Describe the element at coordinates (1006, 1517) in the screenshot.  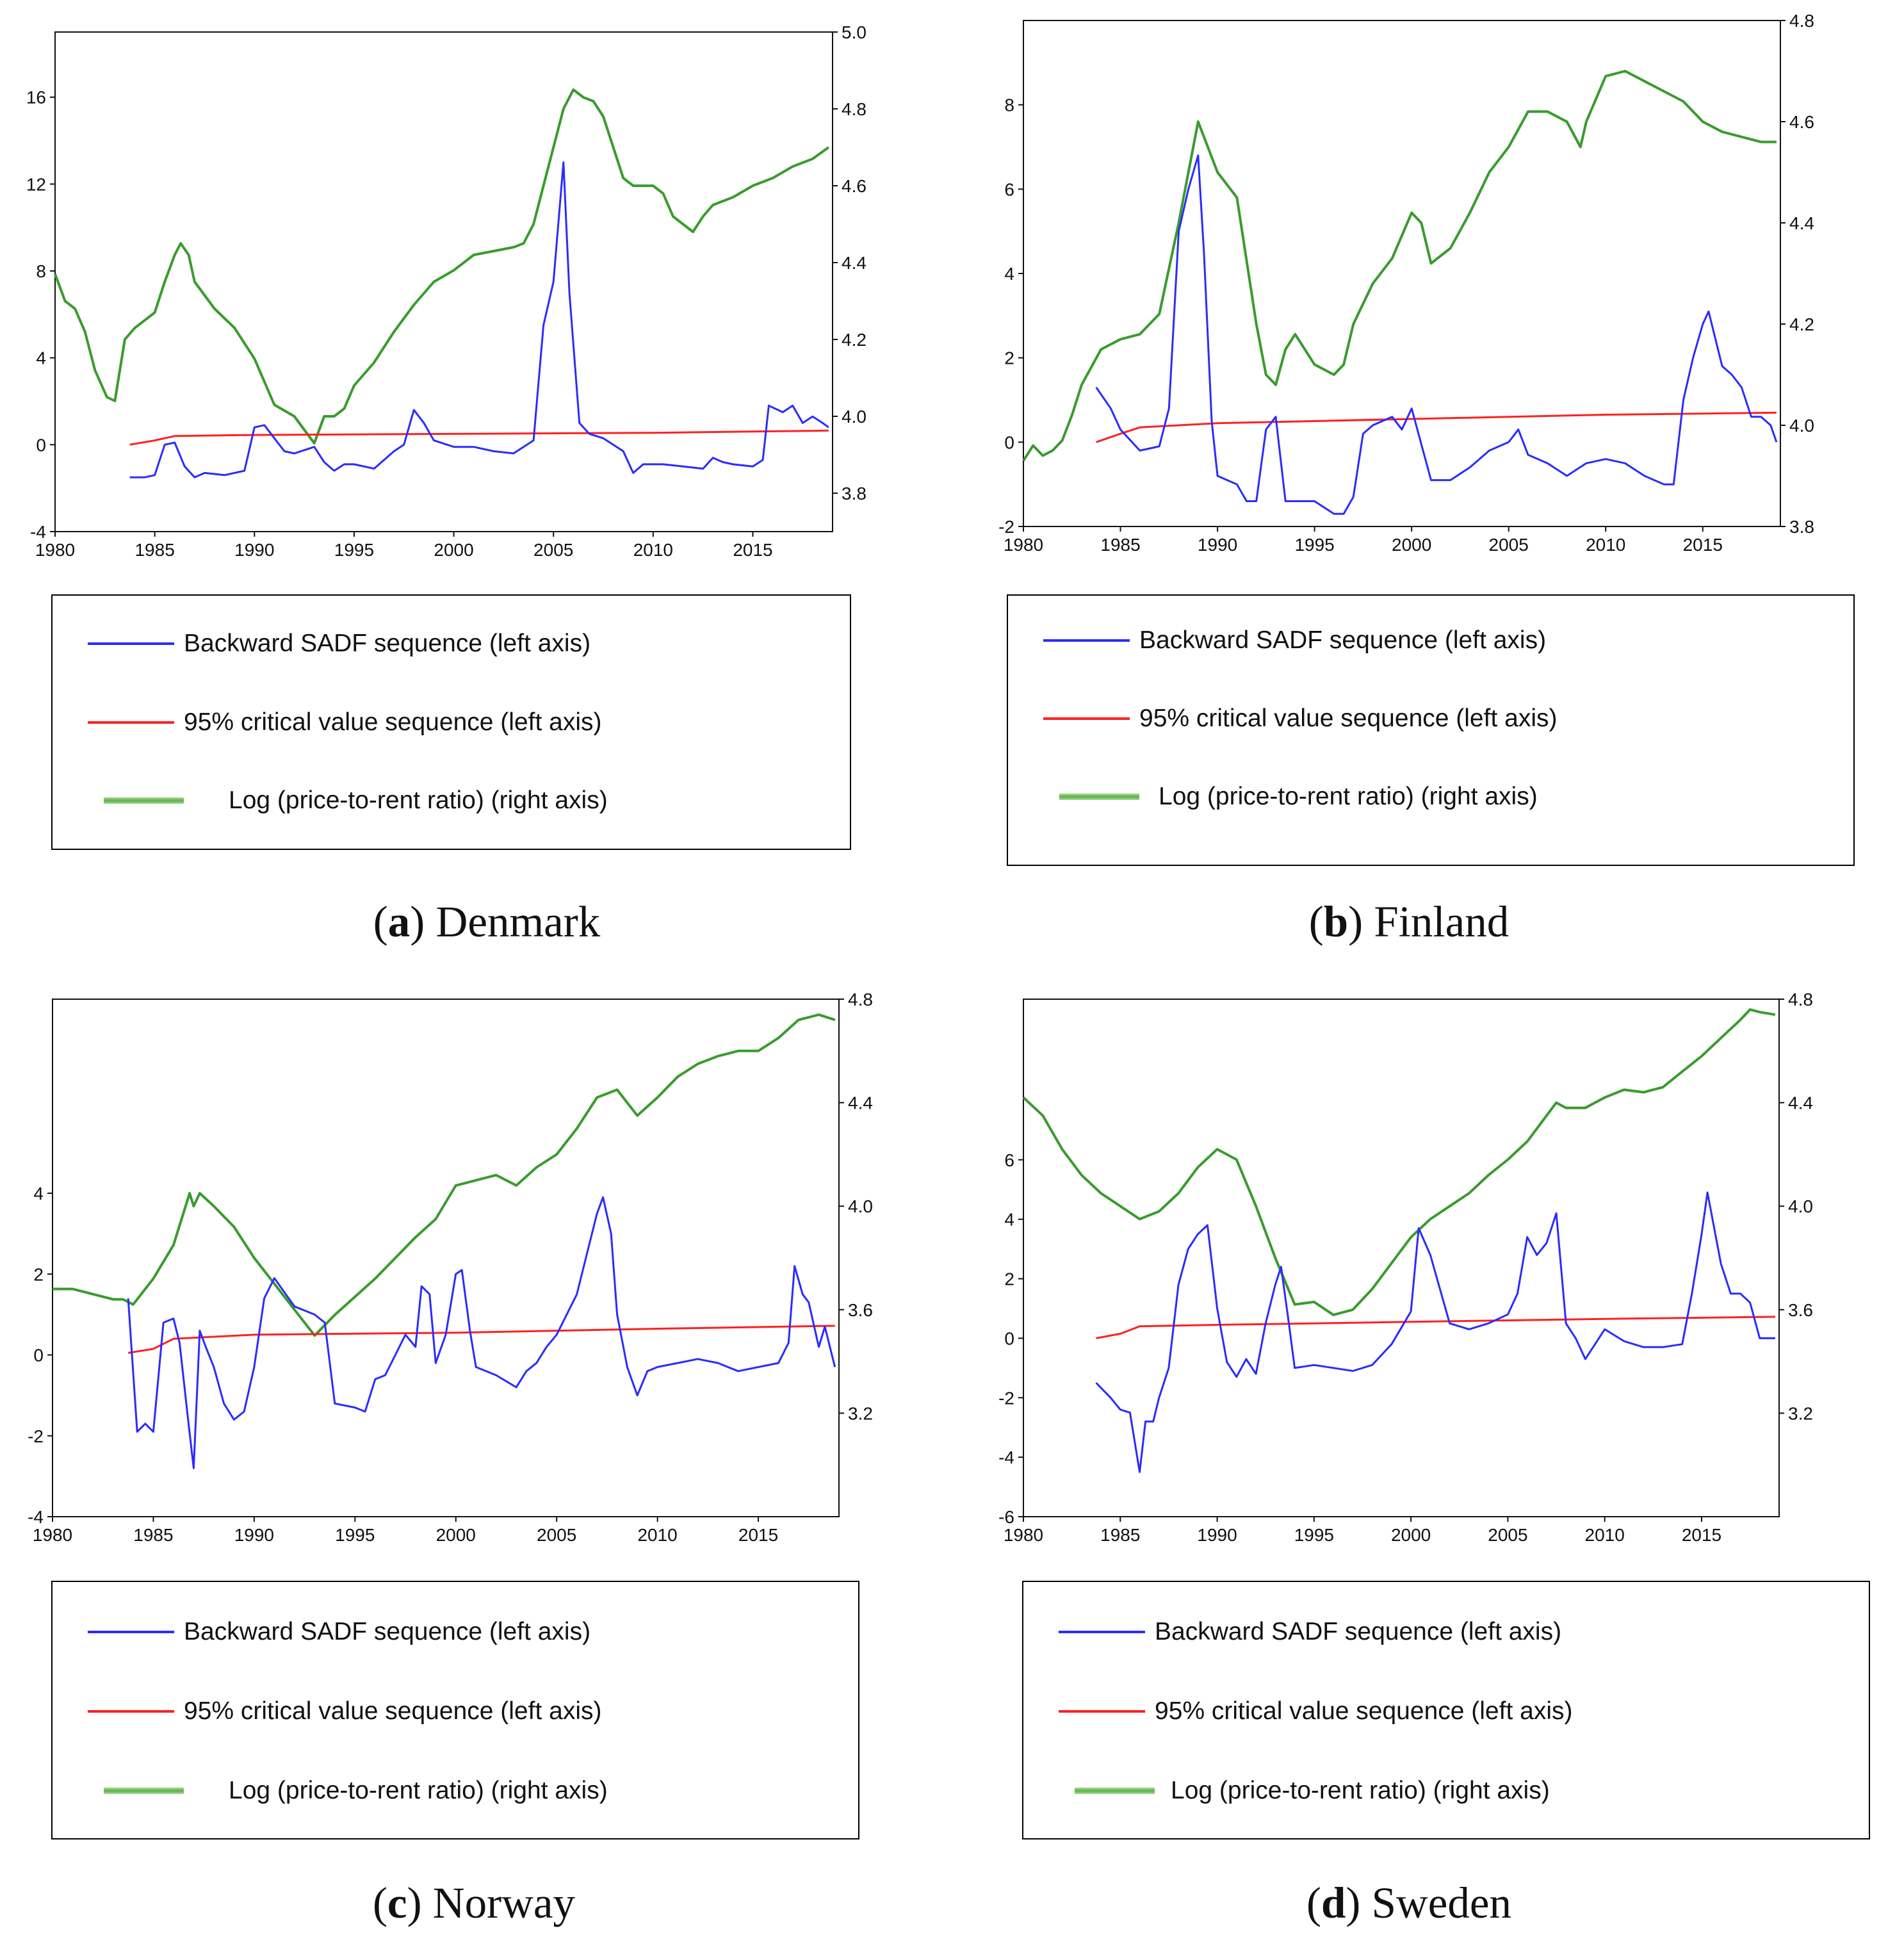
I see `left-tick-label: -6` at that location.